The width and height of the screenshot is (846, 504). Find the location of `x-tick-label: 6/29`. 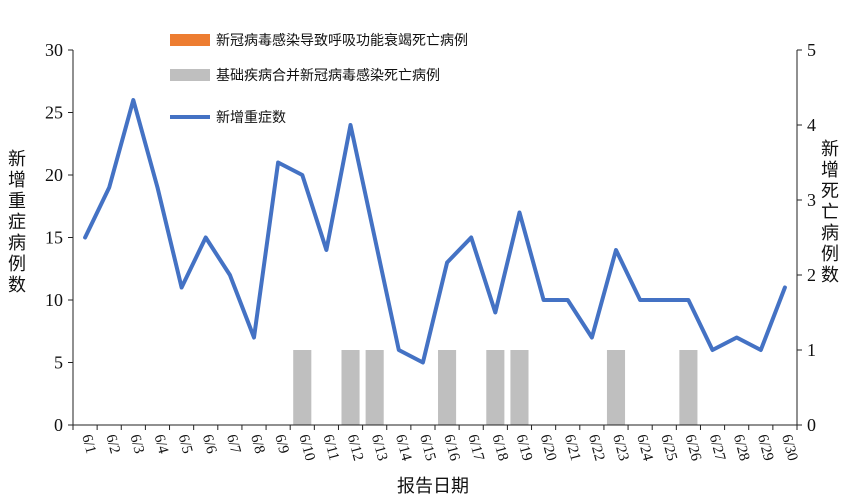

x-tick-label: 6/29 is located at coordinates (765, 448).